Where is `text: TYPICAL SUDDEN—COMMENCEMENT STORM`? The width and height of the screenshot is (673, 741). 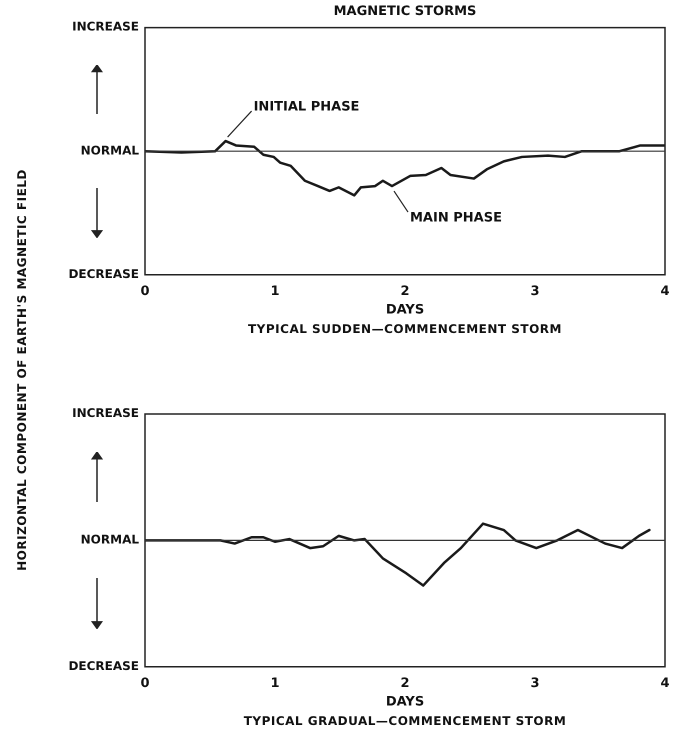
text: TYPICAL SUDDEN—COMMENCEMENT STORM is located at coordinates (405, 329).